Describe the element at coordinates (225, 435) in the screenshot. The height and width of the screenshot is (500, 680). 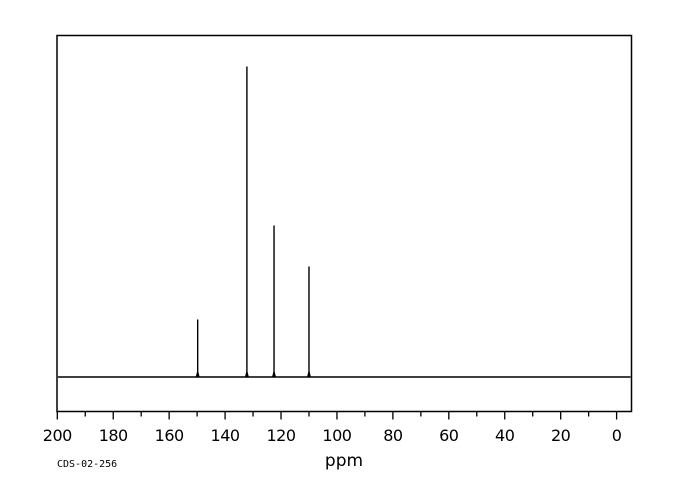
I see `x-axis-tick-label: 140` at that location.